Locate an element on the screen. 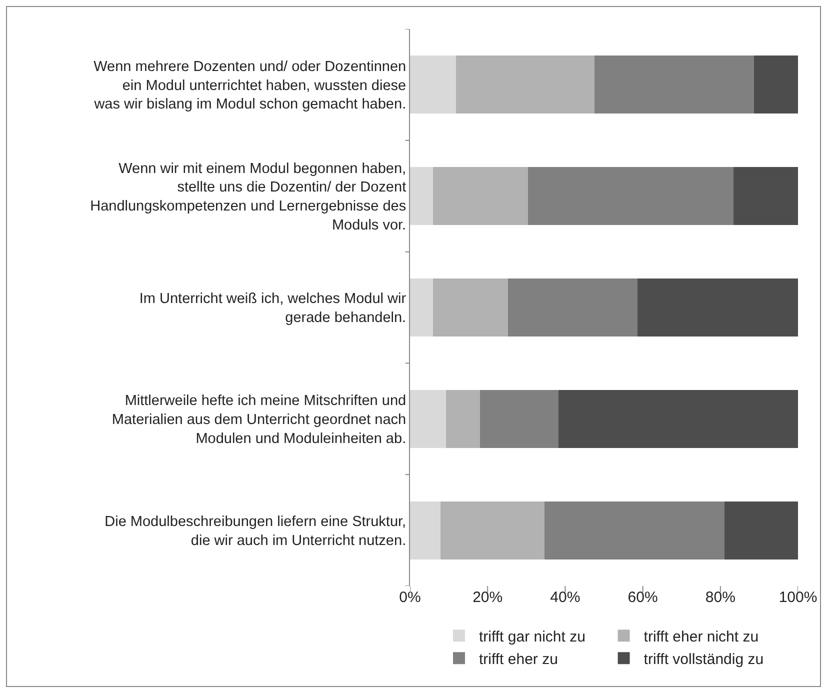 The image size is (827, 693). y-tick-label: Die Modulbeschreibungen liefern eine Struktur, die wir auch im Unterricht nutzen. is located at coordinates (255, 531).